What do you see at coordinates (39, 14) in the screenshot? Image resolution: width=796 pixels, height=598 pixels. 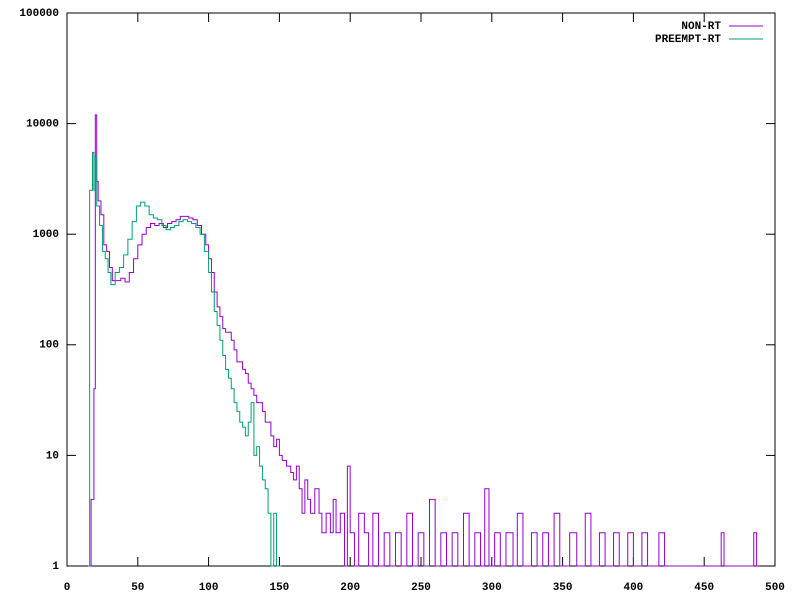 I see `y-tick-label: 100000` at bounding box center [39, 14].